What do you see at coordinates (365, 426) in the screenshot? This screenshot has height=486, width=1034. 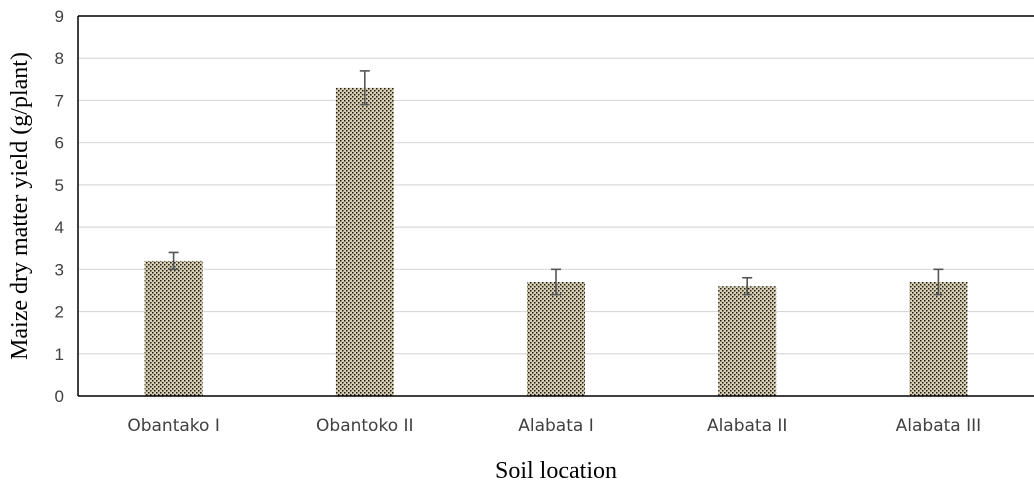 I see `x-tick-label: Obantoko II` at bounding box center [365, 426].